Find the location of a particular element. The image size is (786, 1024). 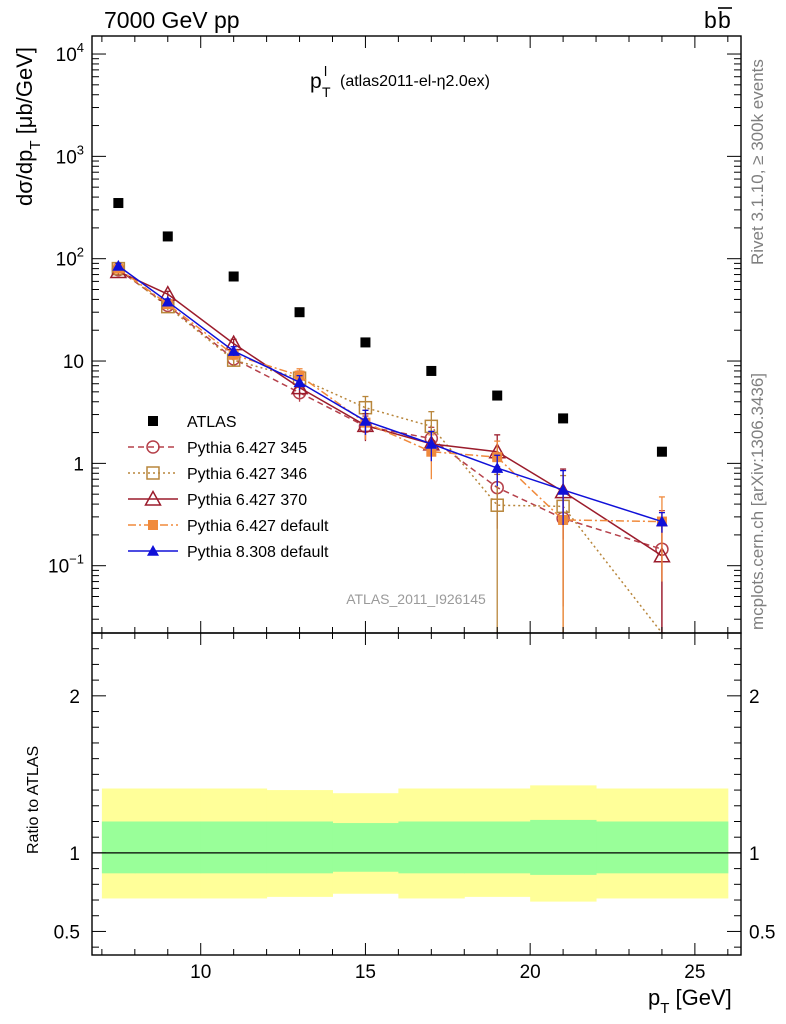

legend-entry: ATLAS is located at coordinates (192, 422).